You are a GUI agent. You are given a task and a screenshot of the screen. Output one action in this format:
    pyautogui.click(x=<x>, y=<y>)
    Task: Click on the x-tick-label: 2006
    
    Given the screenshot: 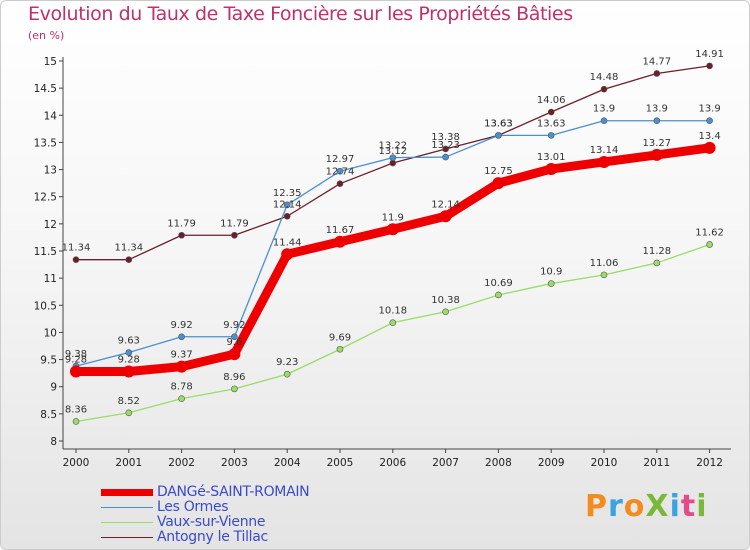 What is the action you would take?
    pyautogui.click(x=392, y=463)
    